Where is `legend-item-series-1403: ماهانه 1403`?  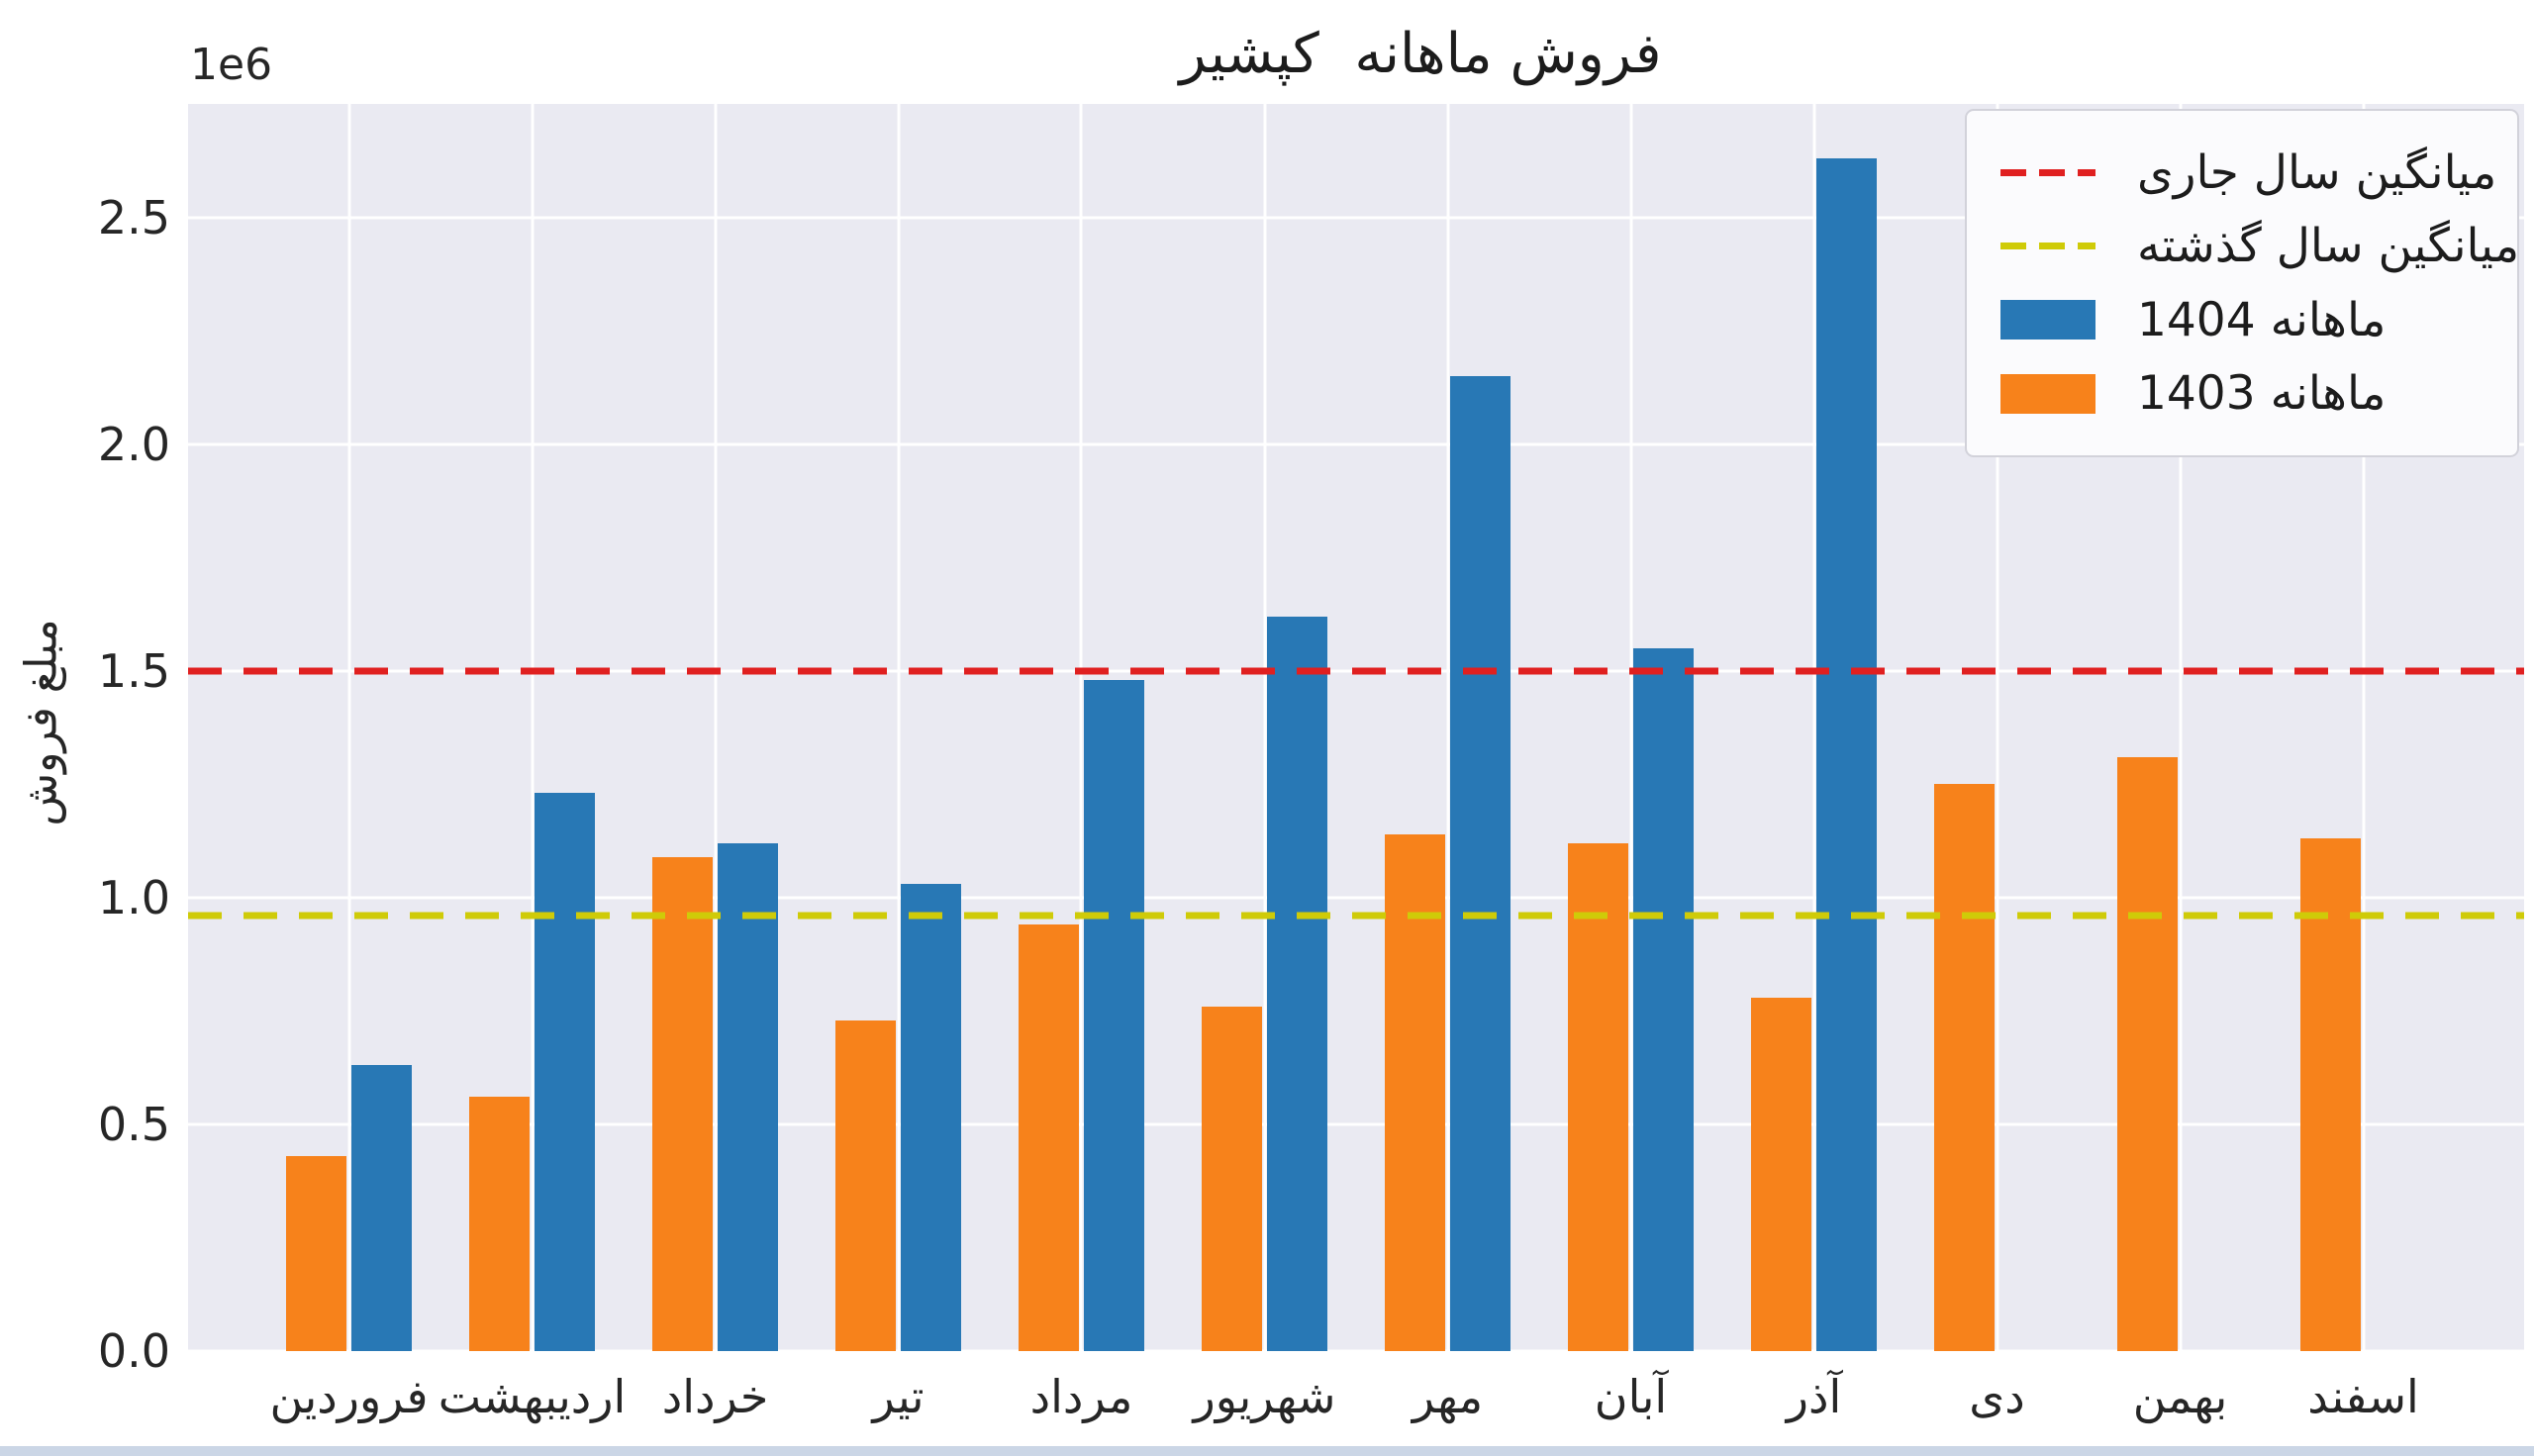 legend-item-series-1403: ماهانه 1403 is located at coordinates (2242, 394).